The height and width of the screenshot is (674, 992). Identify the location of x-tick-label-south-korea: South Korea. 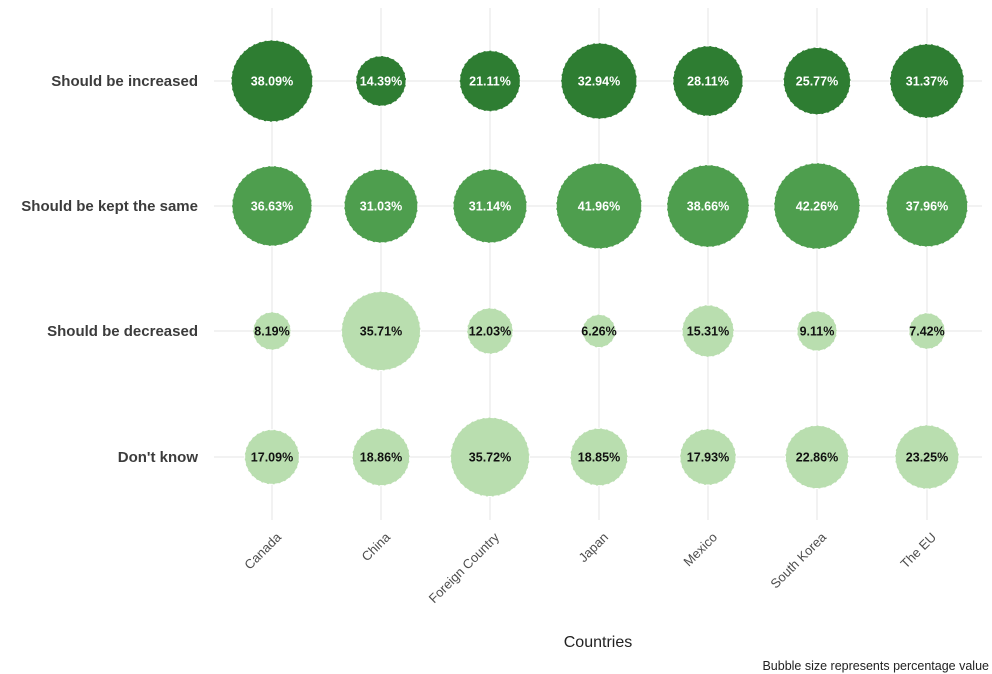
(798, 560).